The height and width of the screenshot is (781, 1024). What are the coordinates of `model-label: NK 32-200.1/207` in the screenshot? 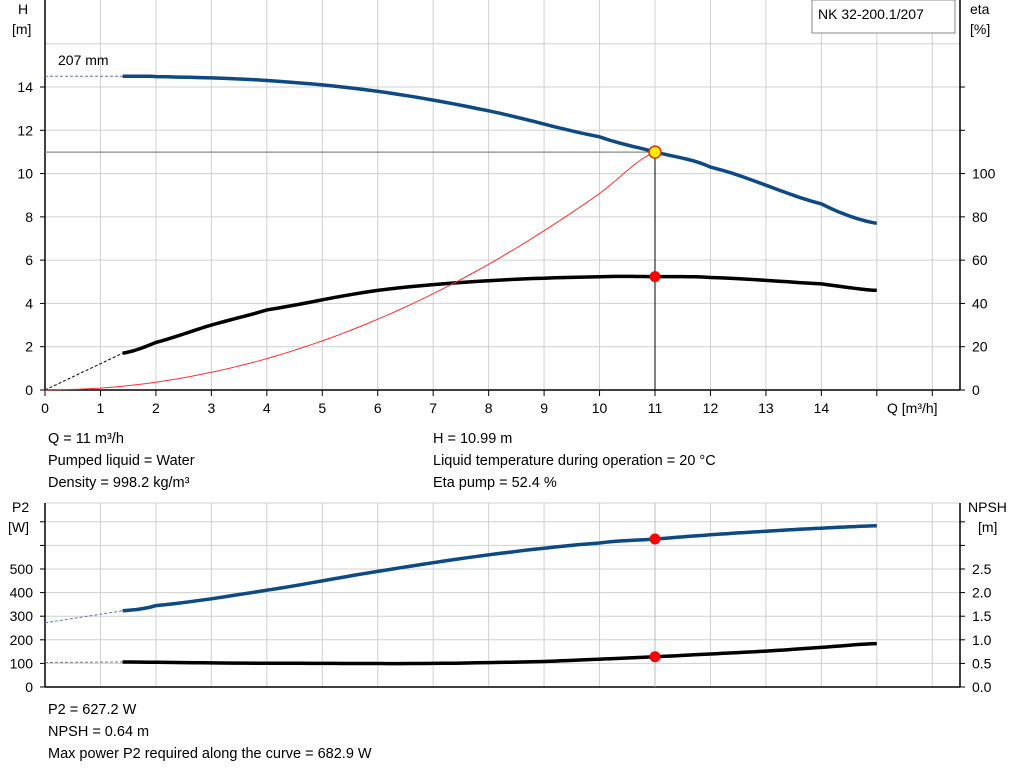 It's located at (871, 14).